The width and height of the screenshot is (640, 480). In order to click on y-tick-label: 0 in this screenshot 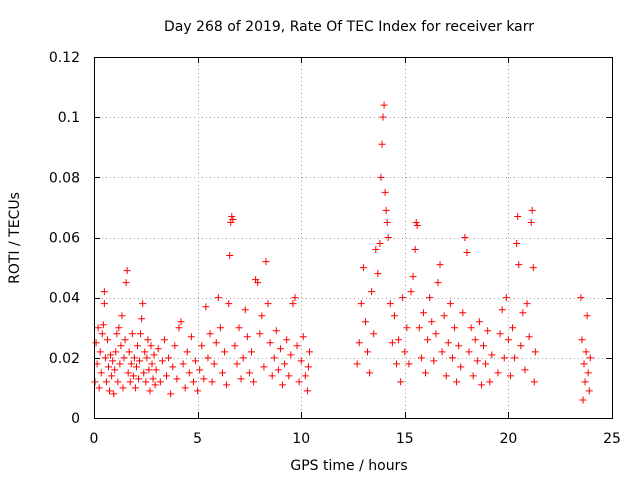, I will do `click(75, 419)`.